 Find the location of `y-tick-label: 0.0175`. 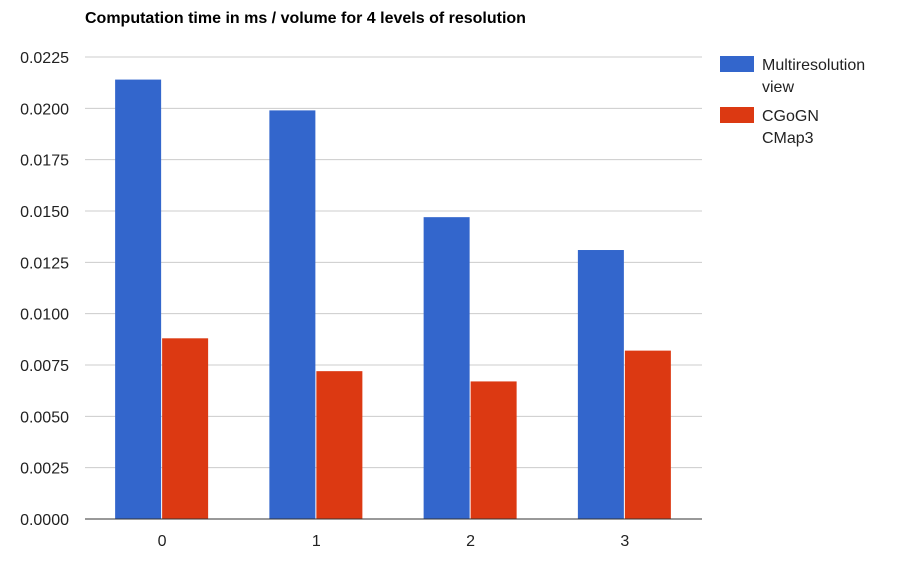

y-tick-label: 0.0175 is located at coordinates (44, 161).